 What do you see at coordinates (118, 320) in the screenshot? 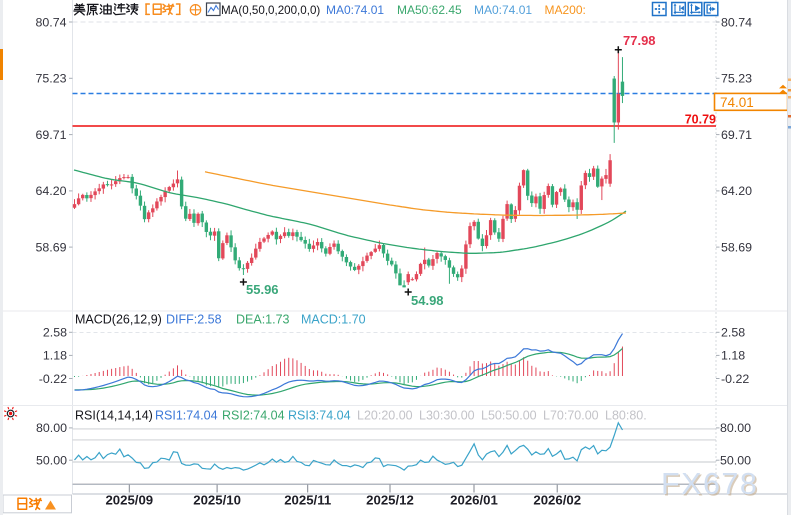
I see `svg-text: MACD(26,12,9)` at bounding box center [118, 320].